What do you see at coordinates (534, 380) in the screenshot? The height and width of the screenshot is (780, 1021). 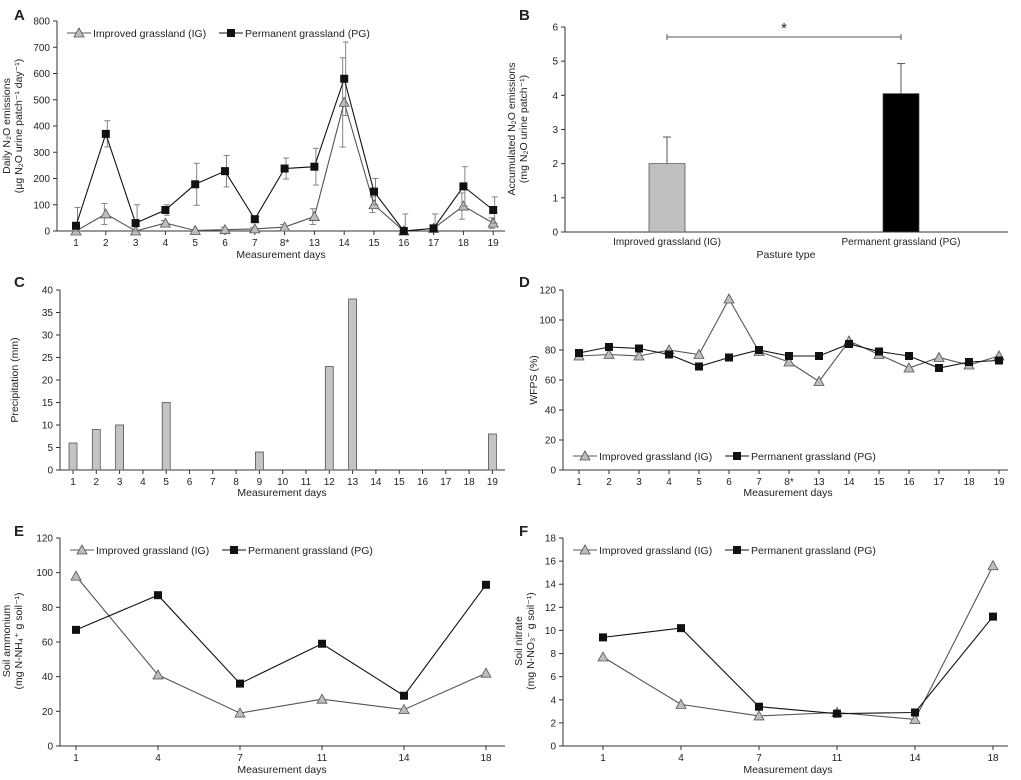 I see `y-axis-label: WFPS (%)` at bounding box center [534, 380].